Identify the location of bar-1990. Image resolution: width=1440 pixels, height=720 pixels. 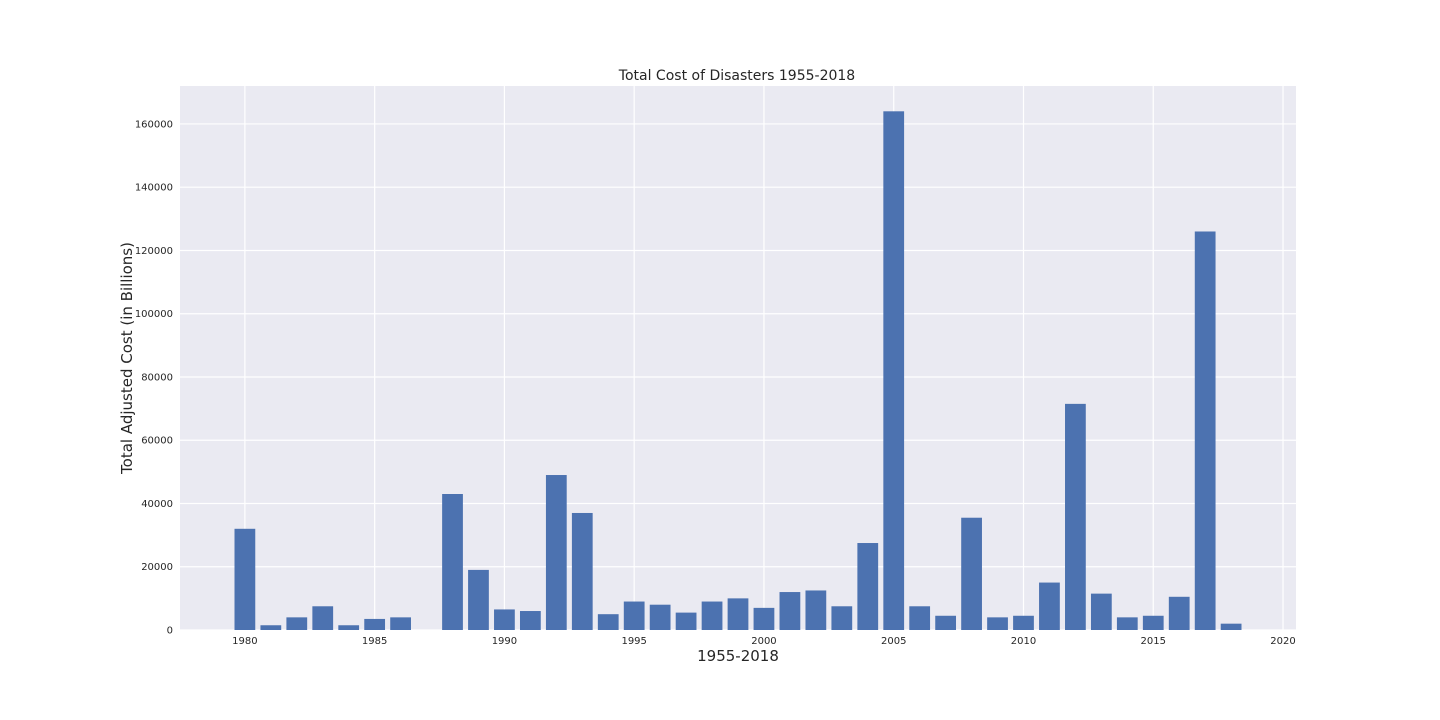
(504, 619).